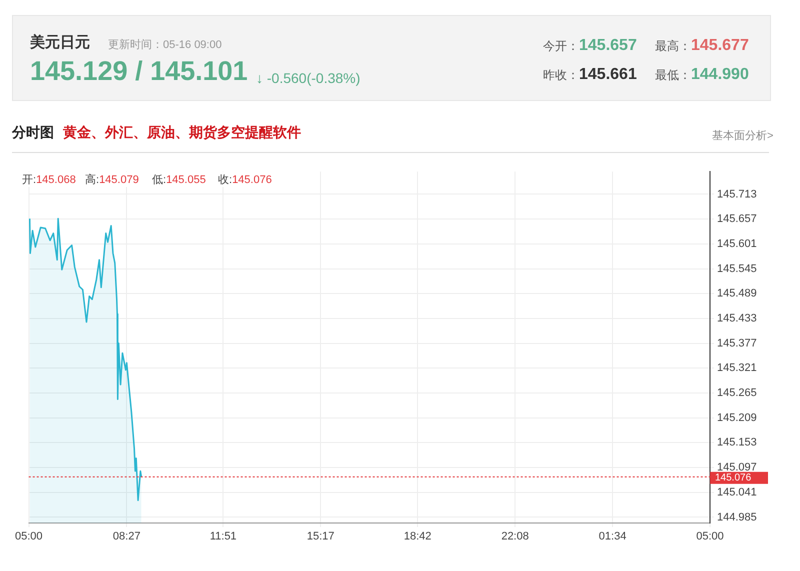 The width and height of the screenshot is (800, 571). Describe the element at coordinates (737, 393) in the screenshot. I see `y-tick-label: 145.265` at that location.